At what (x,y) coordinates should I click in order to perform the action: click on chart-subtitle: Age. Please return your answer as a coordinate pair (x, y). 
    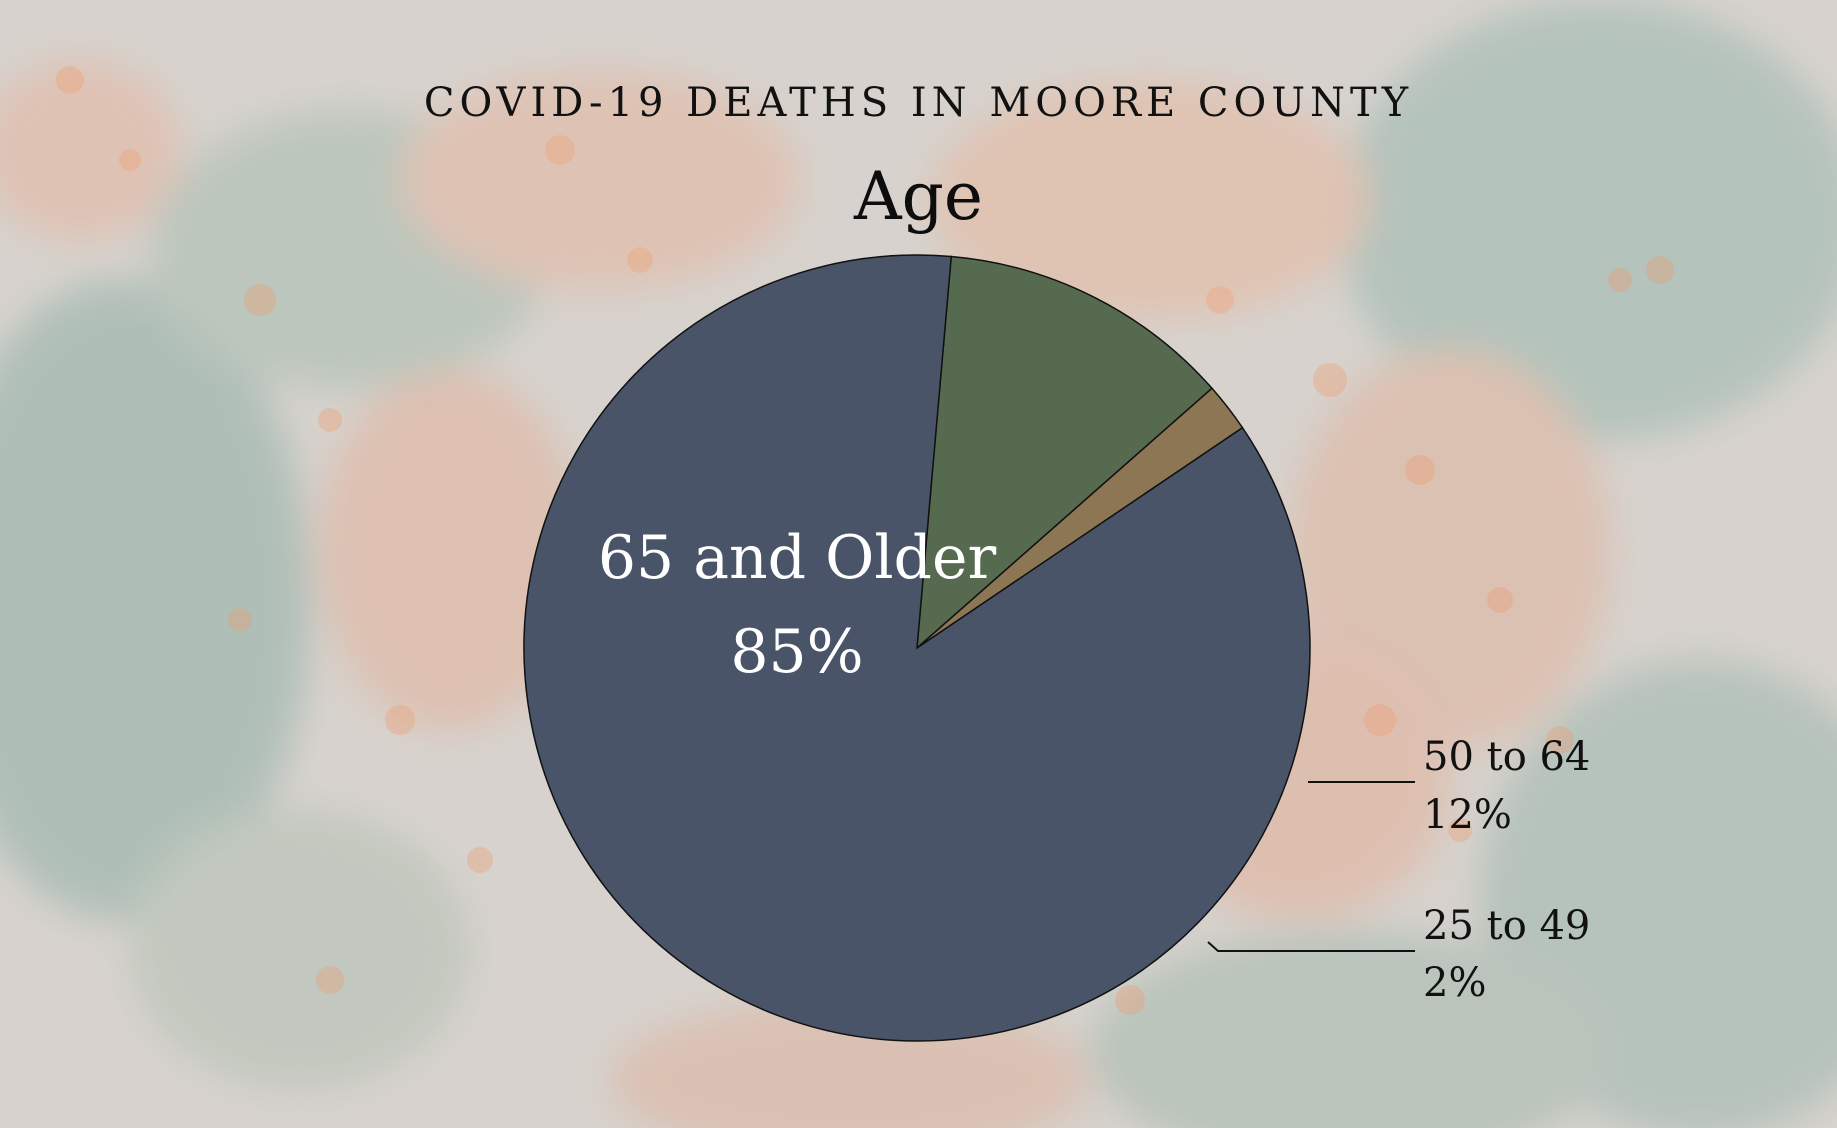
    Looking at the image, I should click on (918, 196).